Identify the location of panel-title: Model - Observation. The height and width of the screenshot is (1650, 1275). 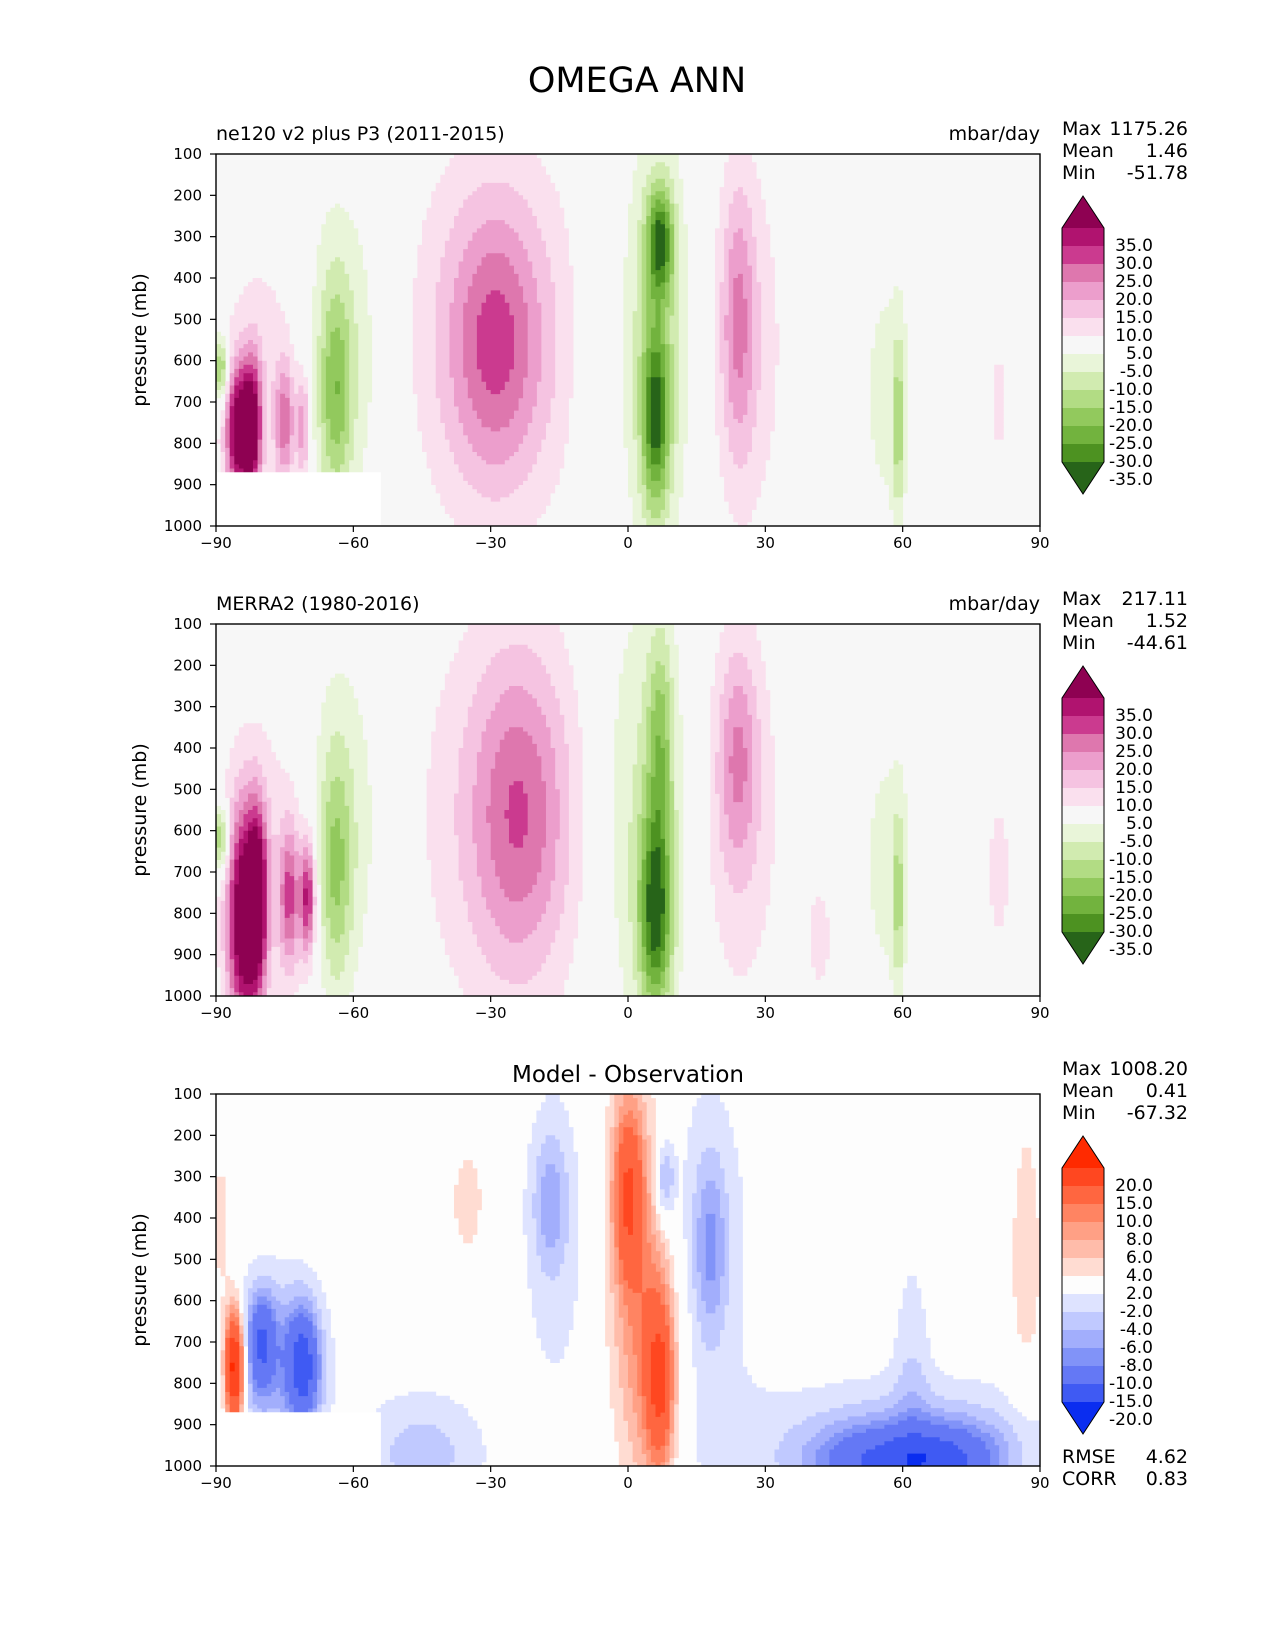
(628, 1075).